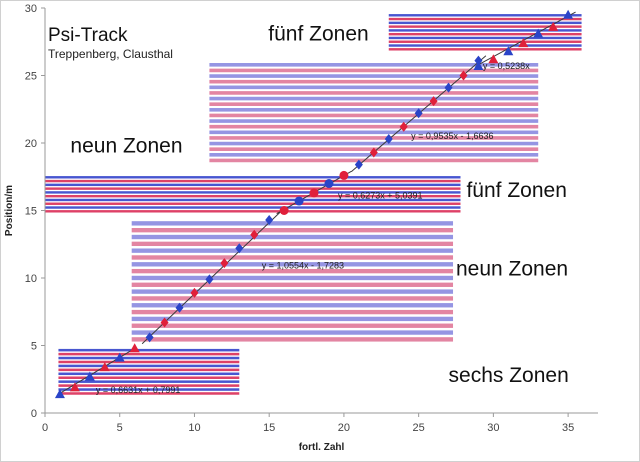 Image resolution: width=640 pixels, height=462 pixels. Describe the element at coordinates (493, 428) in the screenshot. I see `x-tick-label: 30` at that location.